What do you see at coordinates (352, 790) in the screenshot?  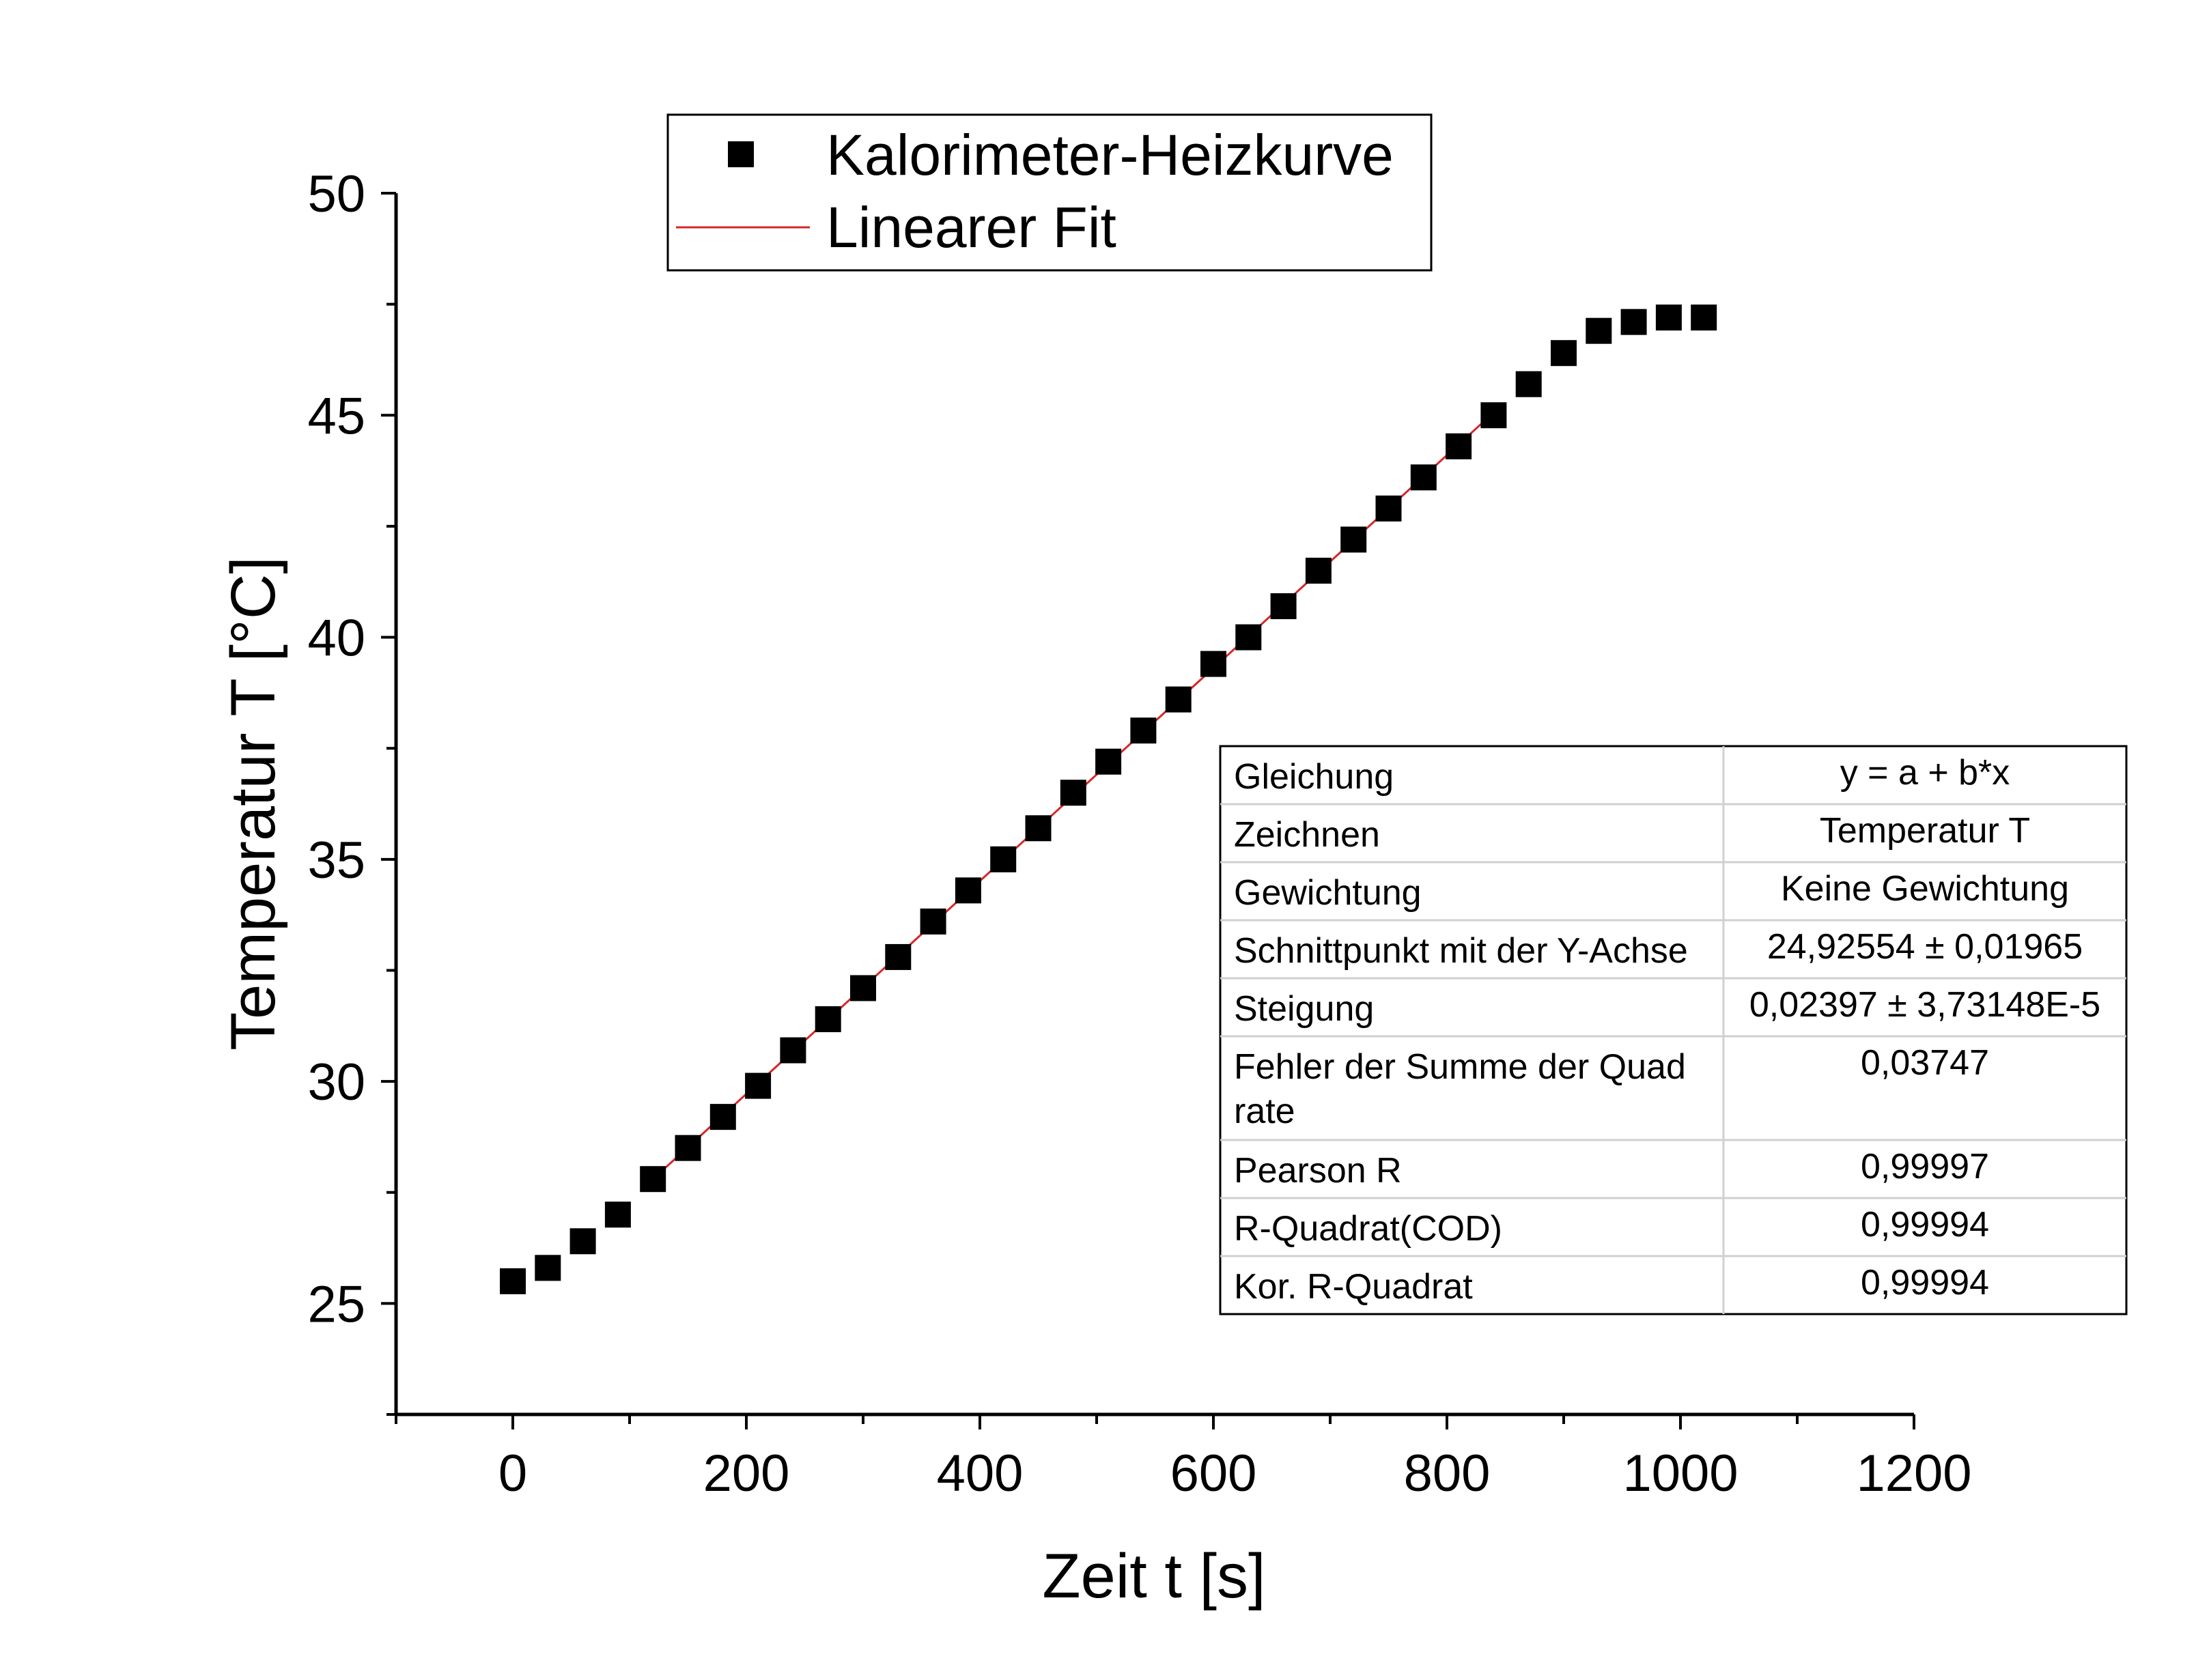 I see `y-ticks: 25 30 35 40 45 50` at bounding box center [352, 790].